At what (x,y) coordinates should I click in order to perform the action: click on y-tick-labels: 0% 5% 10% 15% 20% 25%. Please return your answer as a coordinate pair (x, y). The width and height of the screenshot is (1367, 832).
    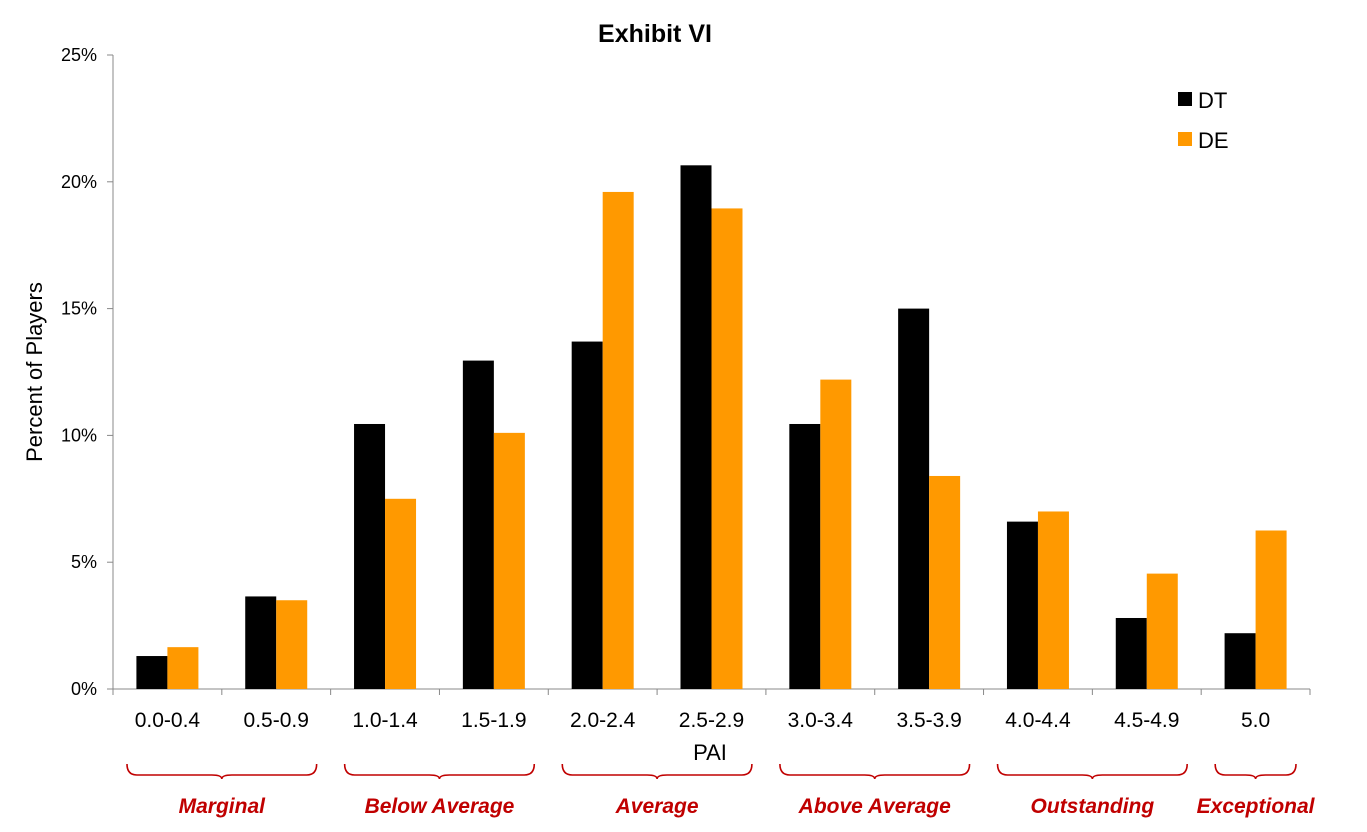
    Looking at the image, I should click on (79, 372).